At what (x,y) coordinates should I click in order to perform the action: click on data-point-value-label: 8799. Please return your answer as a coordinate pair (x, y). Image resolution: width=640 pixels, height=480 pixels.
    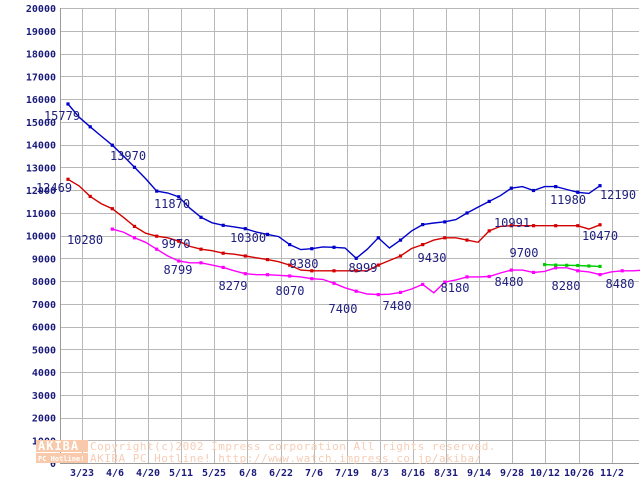
    Looking at the image, I should click on (178, 270).